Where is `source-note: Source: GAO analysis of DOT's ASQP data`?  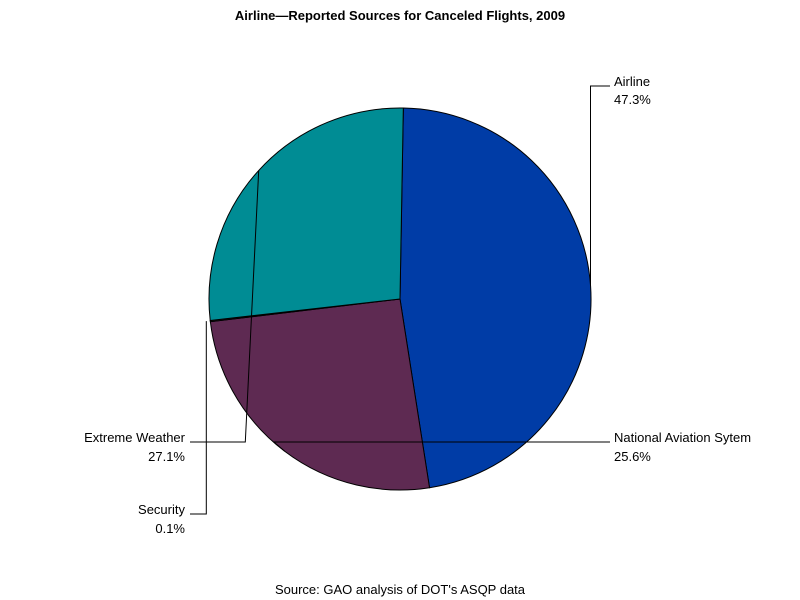
source-note: Source: GAO analysis of DOT's ASQP data is located at coordinates (400, 589).